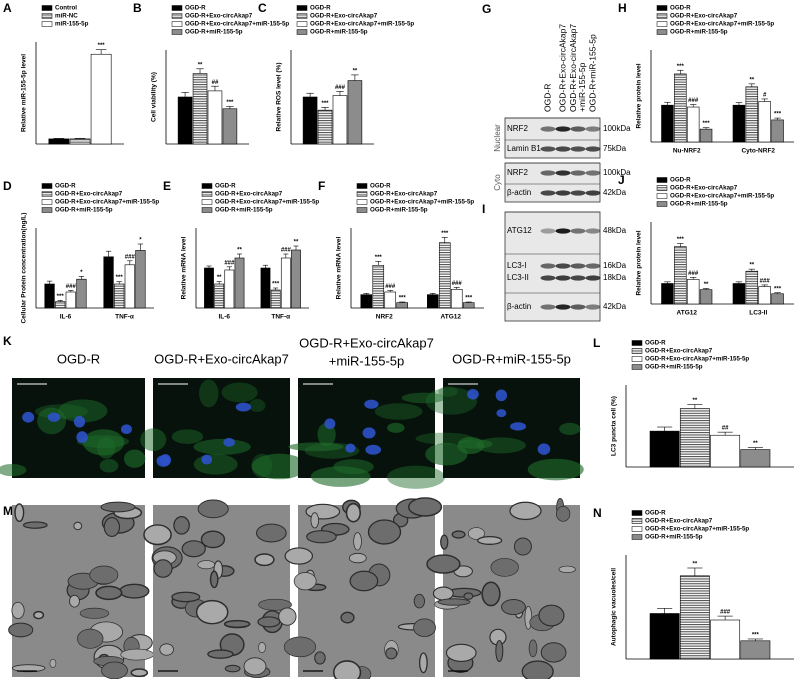 The image size is (800, 679). What do you see at coordinates (137, 8) in the screenshot?
I see `panel-letter: B` at bounding box center [137, 8].